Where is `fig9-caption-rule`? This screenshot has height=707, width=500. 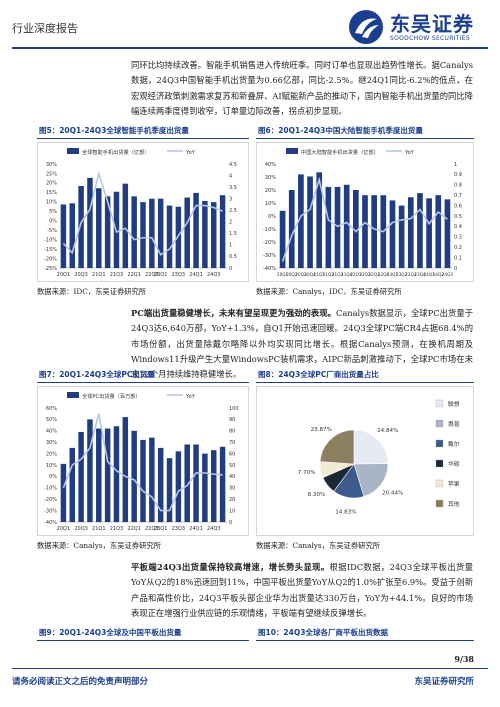
fig9-caption-rule is located at coordinates (143, 640).